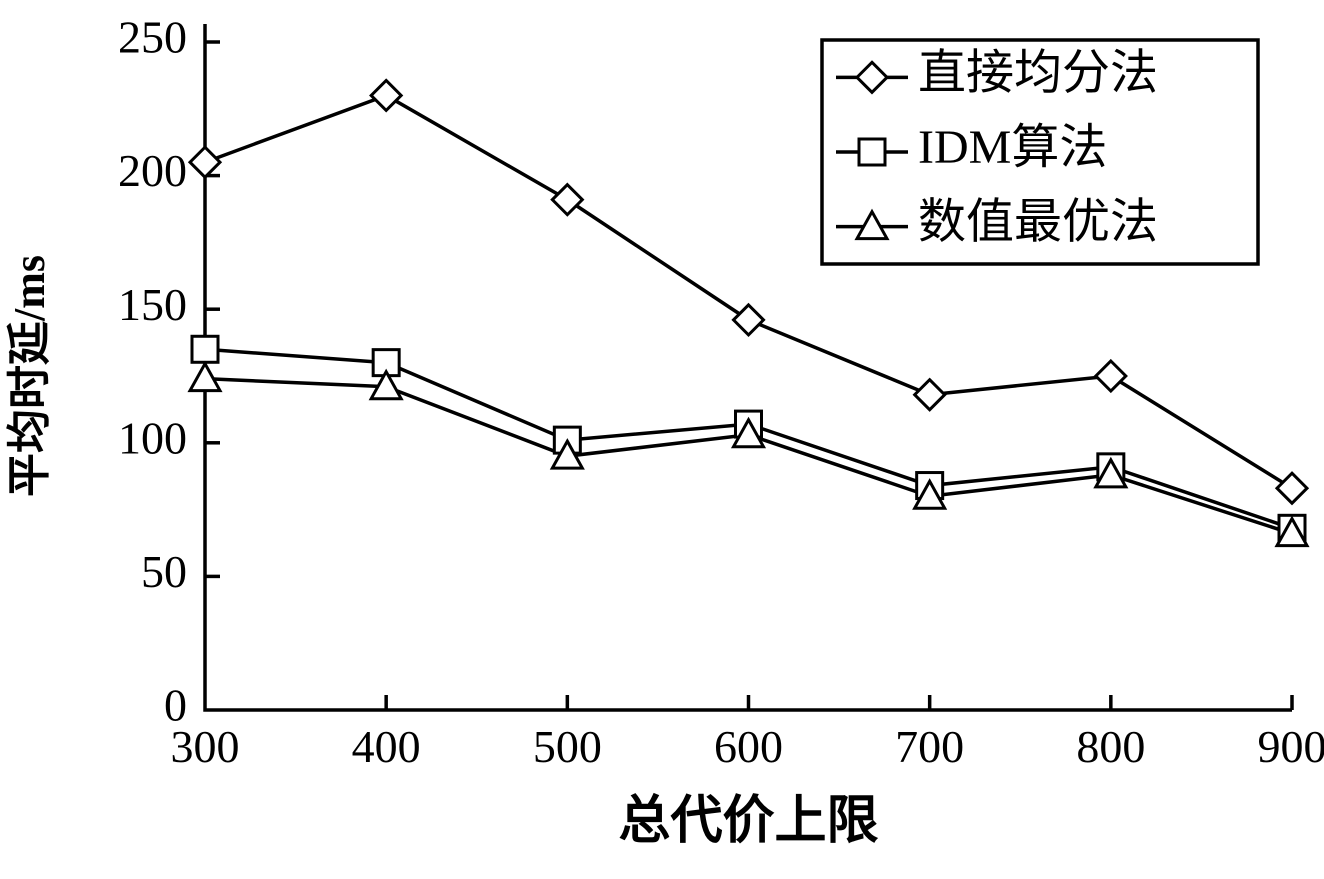  What do you see at coordinates (164, 571) in the screenshot?
I see `y-axis-tick-label: 50` at bounding box center [164, 571].